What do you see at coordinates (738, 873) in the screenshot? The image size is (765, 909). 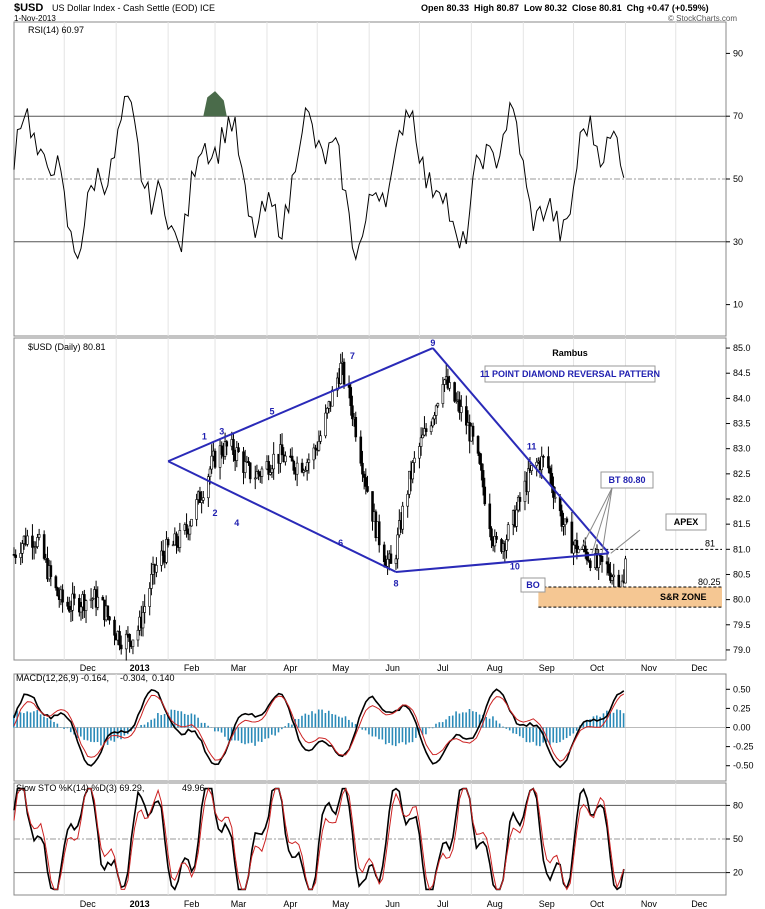 I see `sto-tick-label: 20` at bounding box center [738, 873].